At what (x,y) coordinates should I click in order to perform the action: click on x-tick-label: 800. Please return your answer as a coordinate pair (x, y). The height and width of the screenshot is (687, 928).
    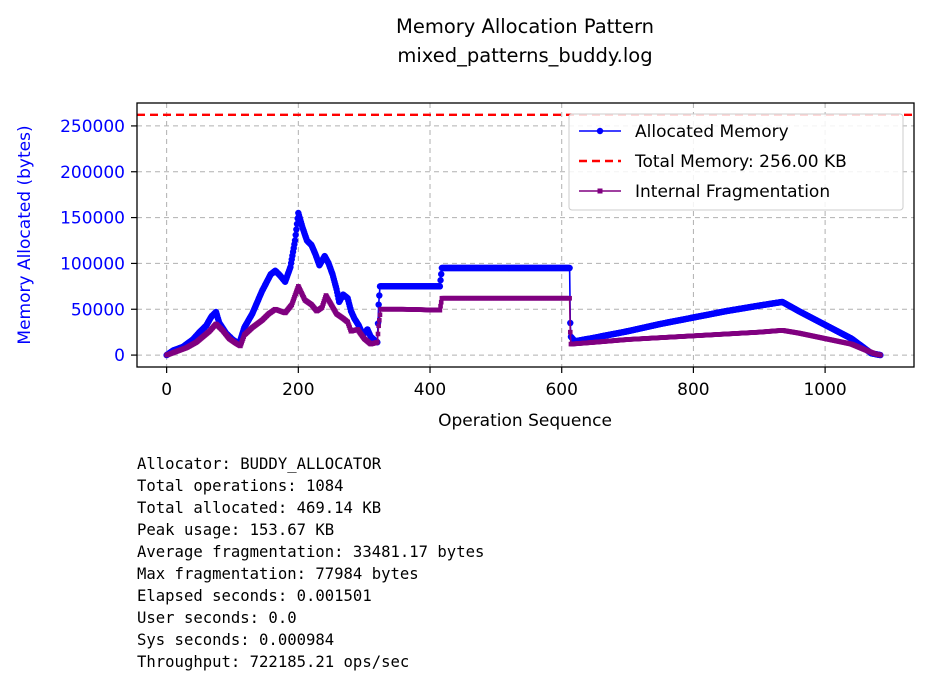
    Looking at the image, I should click on (693, 390).